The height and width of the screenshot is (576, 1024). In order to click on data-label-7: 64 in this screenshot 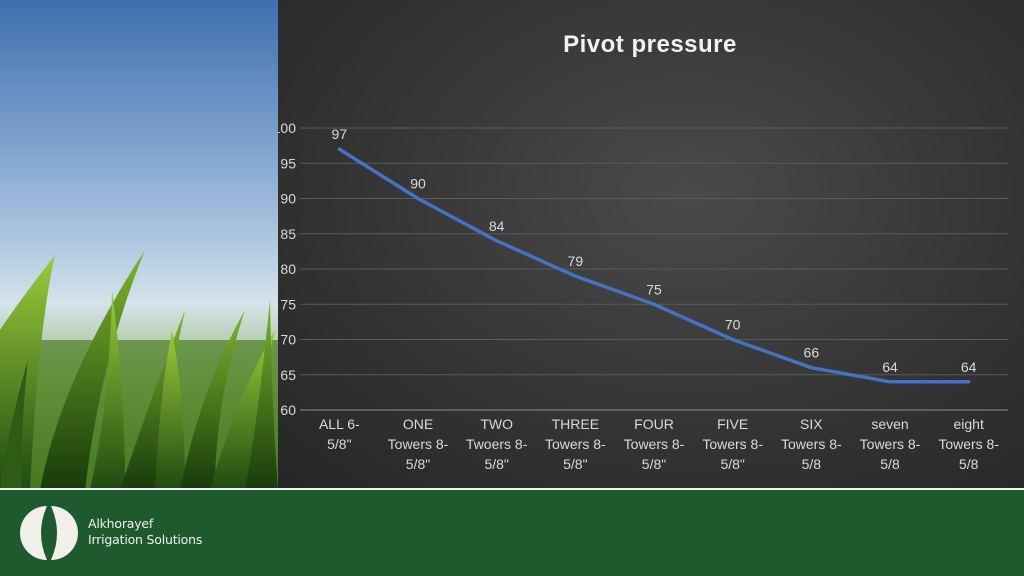, I will do `click(890, 367)`.